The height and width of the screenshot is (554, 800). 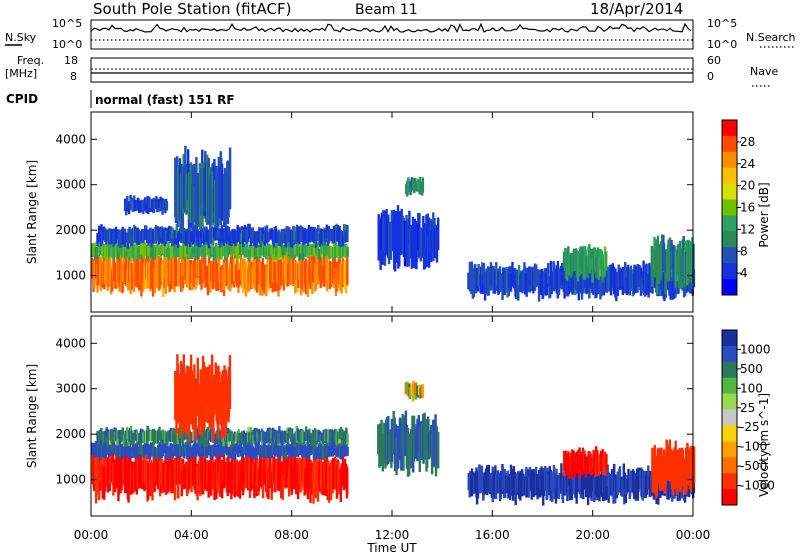 I want to click on colorbar-tick-label-5: -100, so click(x=753, y=447).